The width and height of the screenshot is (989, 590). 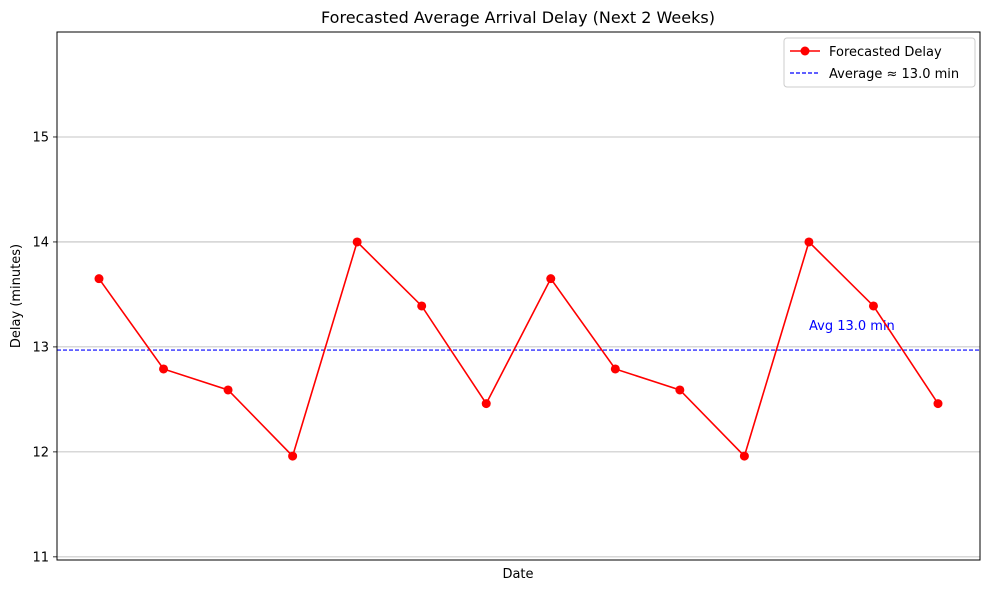 What do you see at coordinates (894, 74) in the screenshot?
I see `legend-average-label: Average ≈ 13.0 min` at bounding box center [894, 74].